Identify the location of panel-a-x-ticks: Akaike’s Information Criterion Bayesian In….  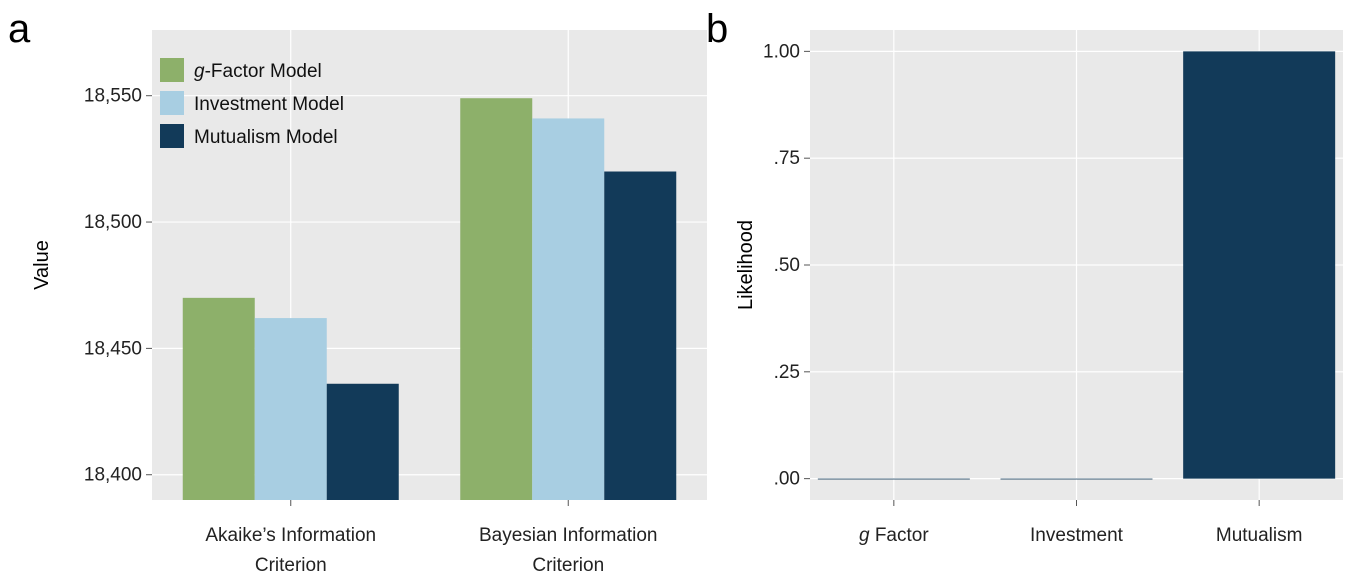
(431, 538).